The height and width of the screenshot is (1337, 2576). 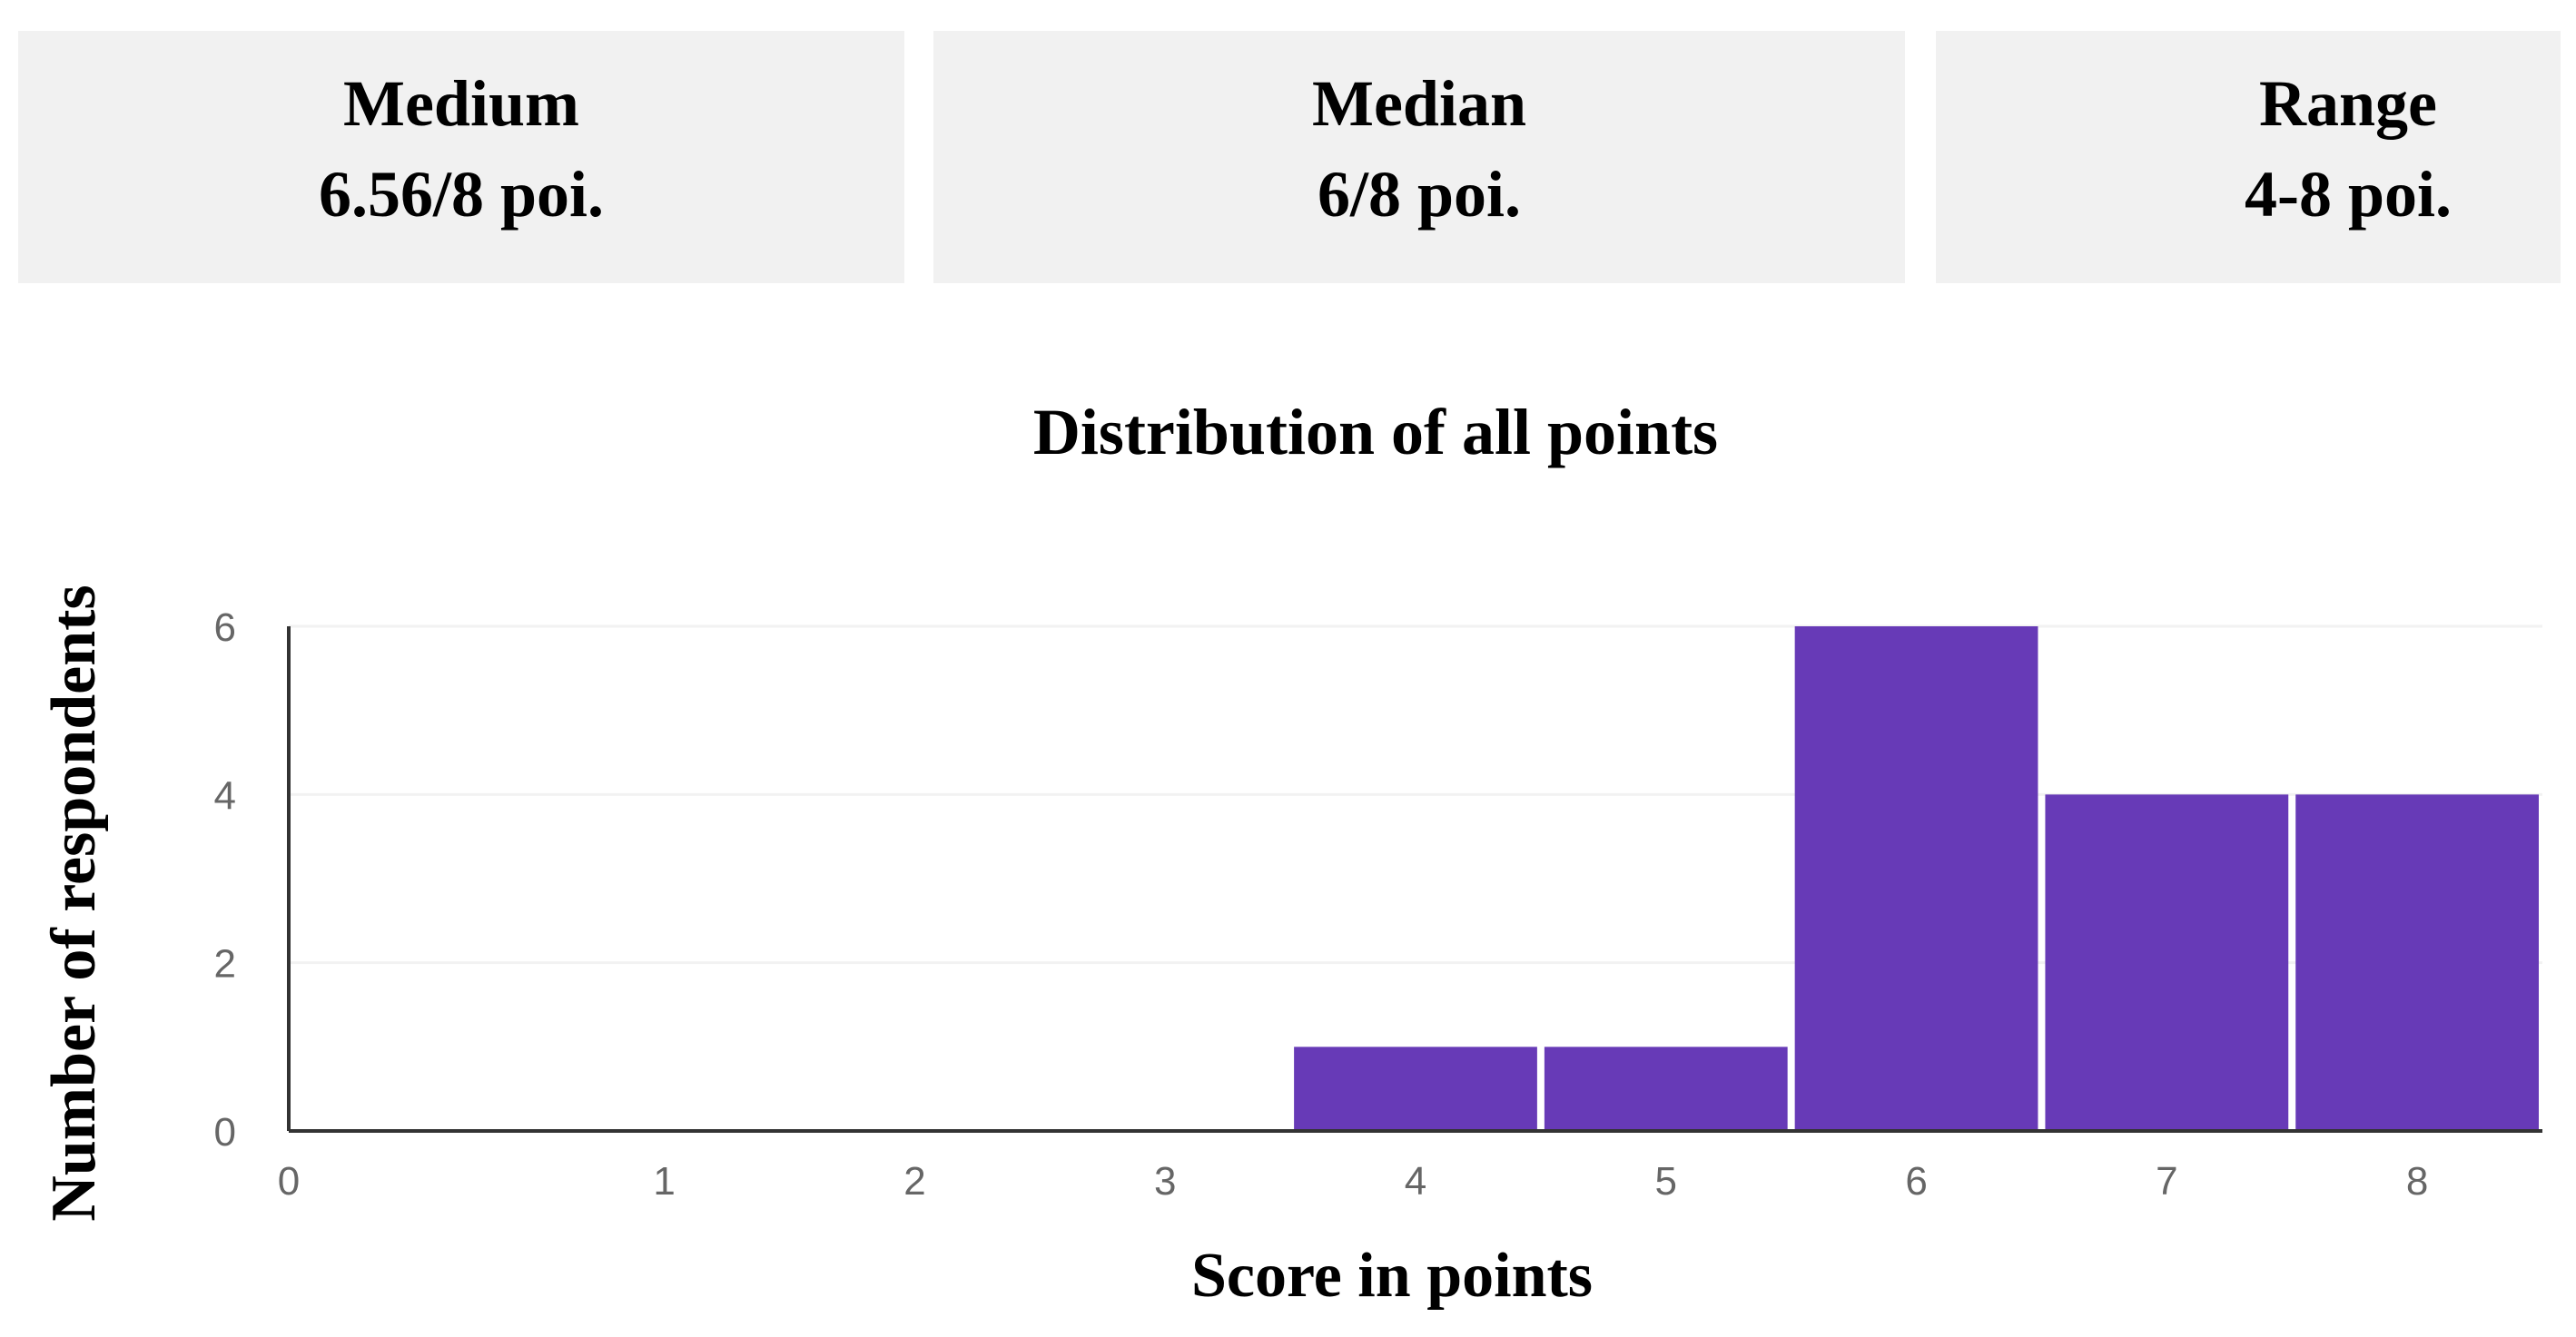 I want to click on y-tick-label-2: 2, so click(x=225, y=964).